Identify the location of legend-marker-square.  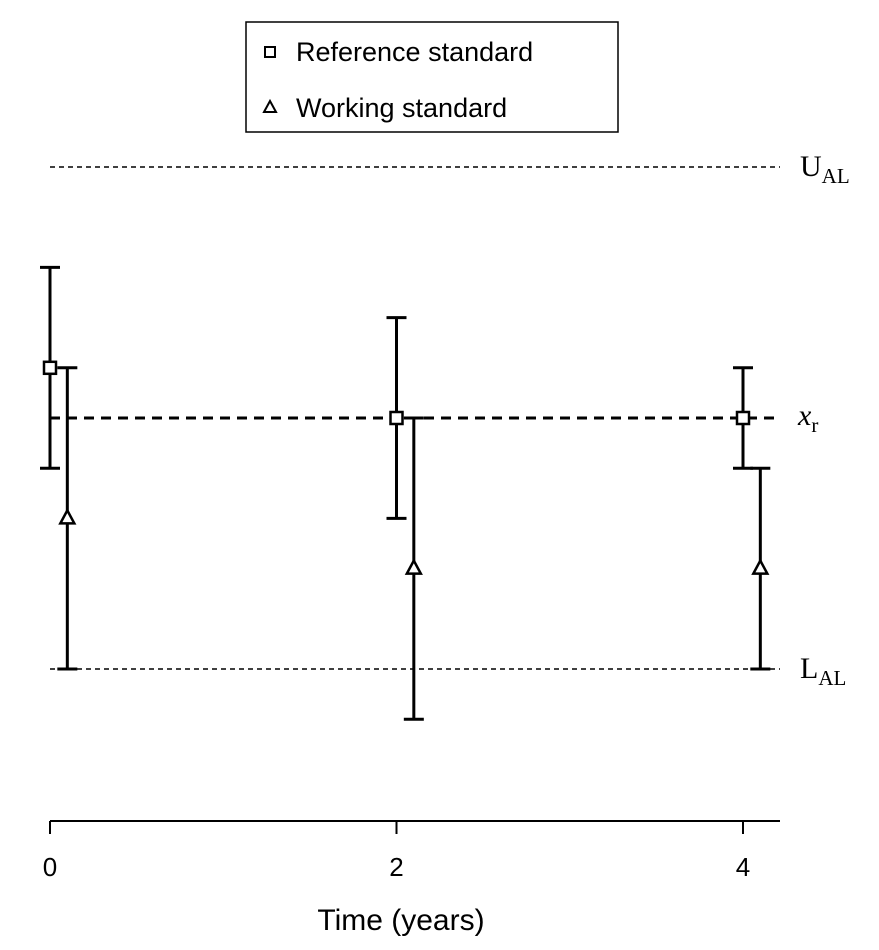
(270, 52).